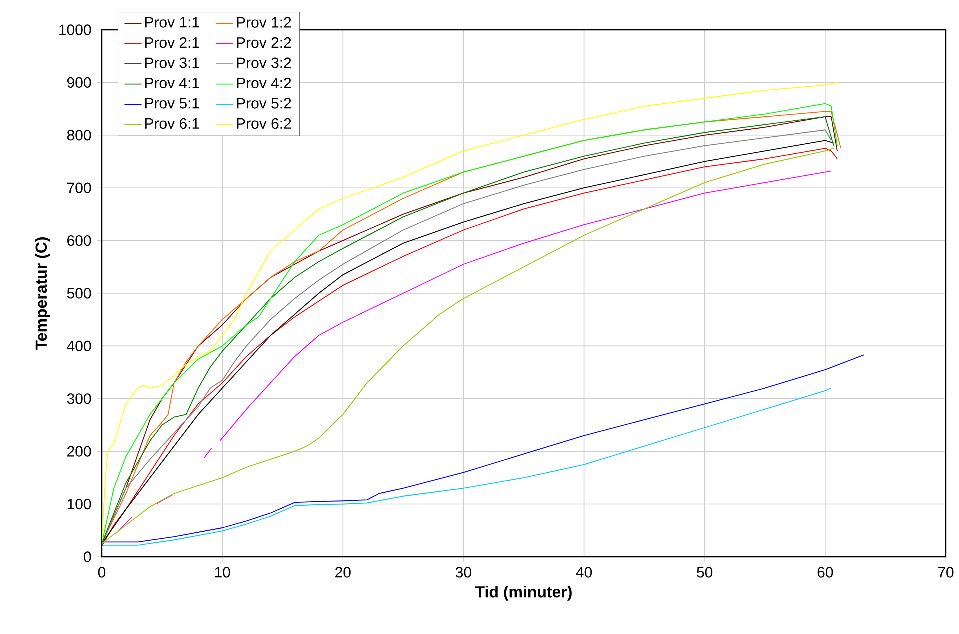 The height and width of the screenshot is (634, 959). What do you see at coordinates (79, 82) in the screenshot?
I see `y-tick-label: 900` at bounding box center [79, 82].